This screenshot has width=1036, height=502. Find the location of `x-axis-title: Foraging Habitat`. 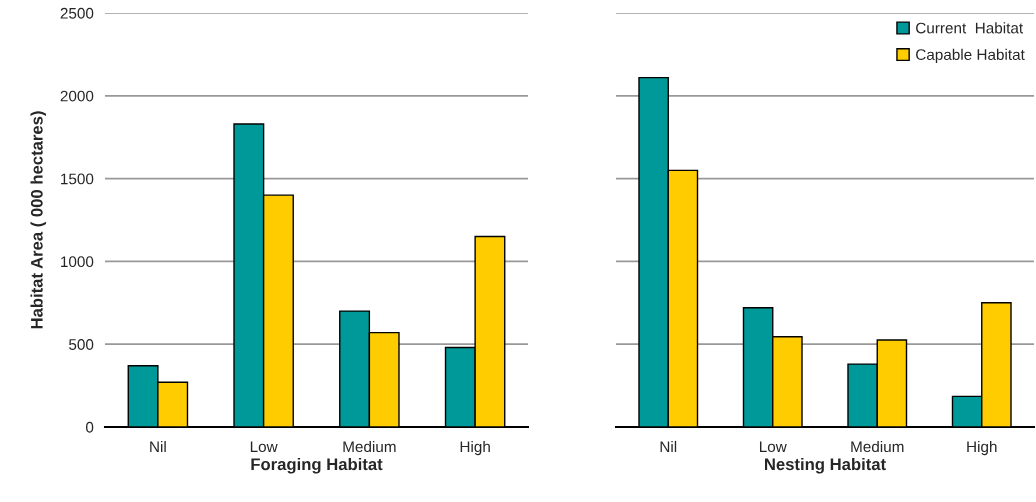

x-axis-title: Foraging Habitat is located at coordinates (317, 465).